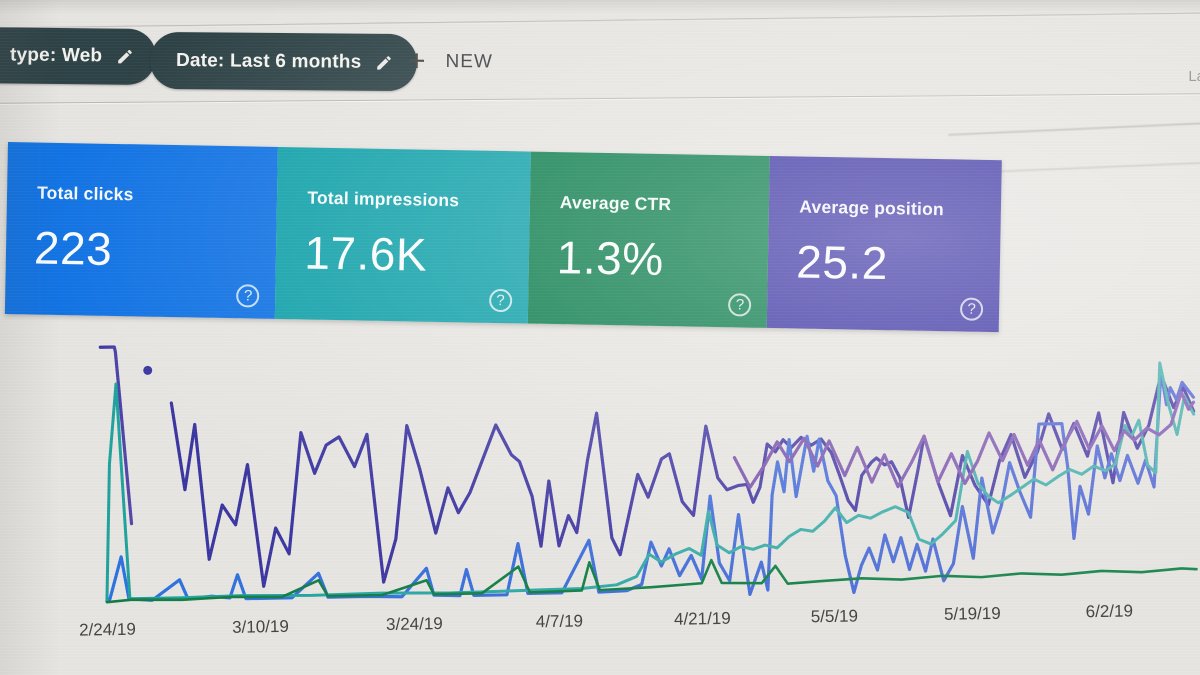 The image size is (1200, 675). What do you see at coordinates (365, 253) in the screenshot?
I see `metric-card-value: 17.6K` at bounding box center [365, 253].